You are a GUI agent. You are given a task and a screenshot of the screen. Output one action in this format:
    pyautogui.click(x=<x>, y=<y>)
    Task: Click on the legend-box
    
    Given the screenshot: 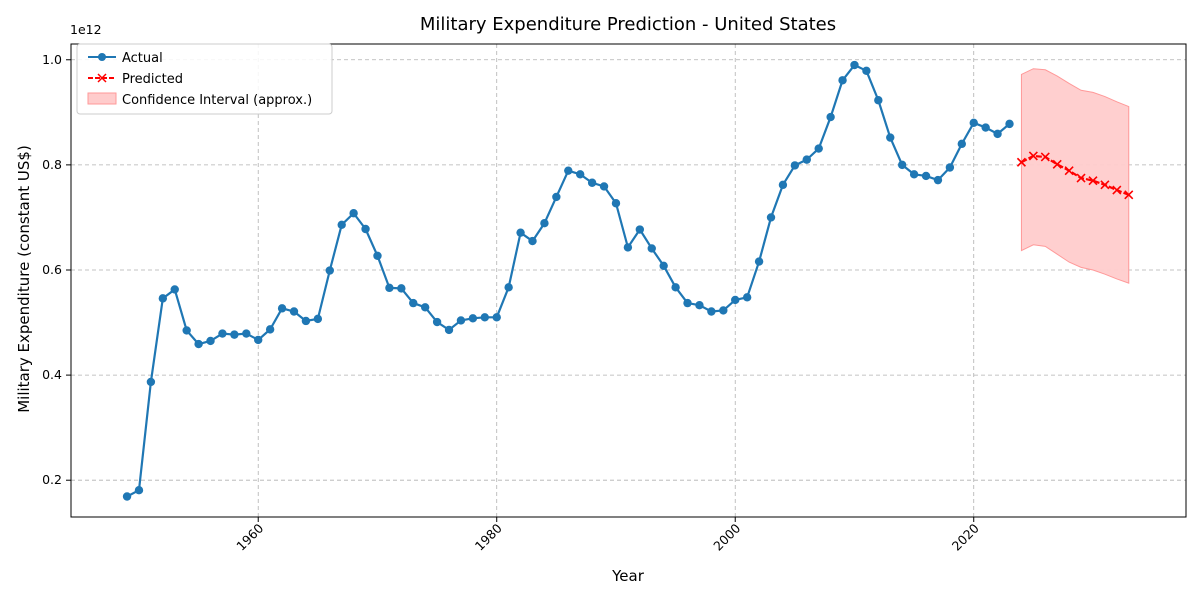 What is the action you would take?
    pyautogui.click(x=204, y=79)
    